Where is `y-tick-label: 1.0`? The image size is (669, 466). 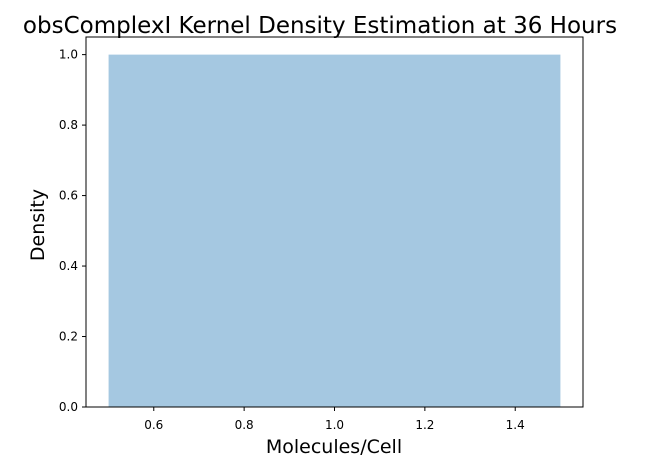 y-tick-label: 1.0 is located at coordinates (68, 55).